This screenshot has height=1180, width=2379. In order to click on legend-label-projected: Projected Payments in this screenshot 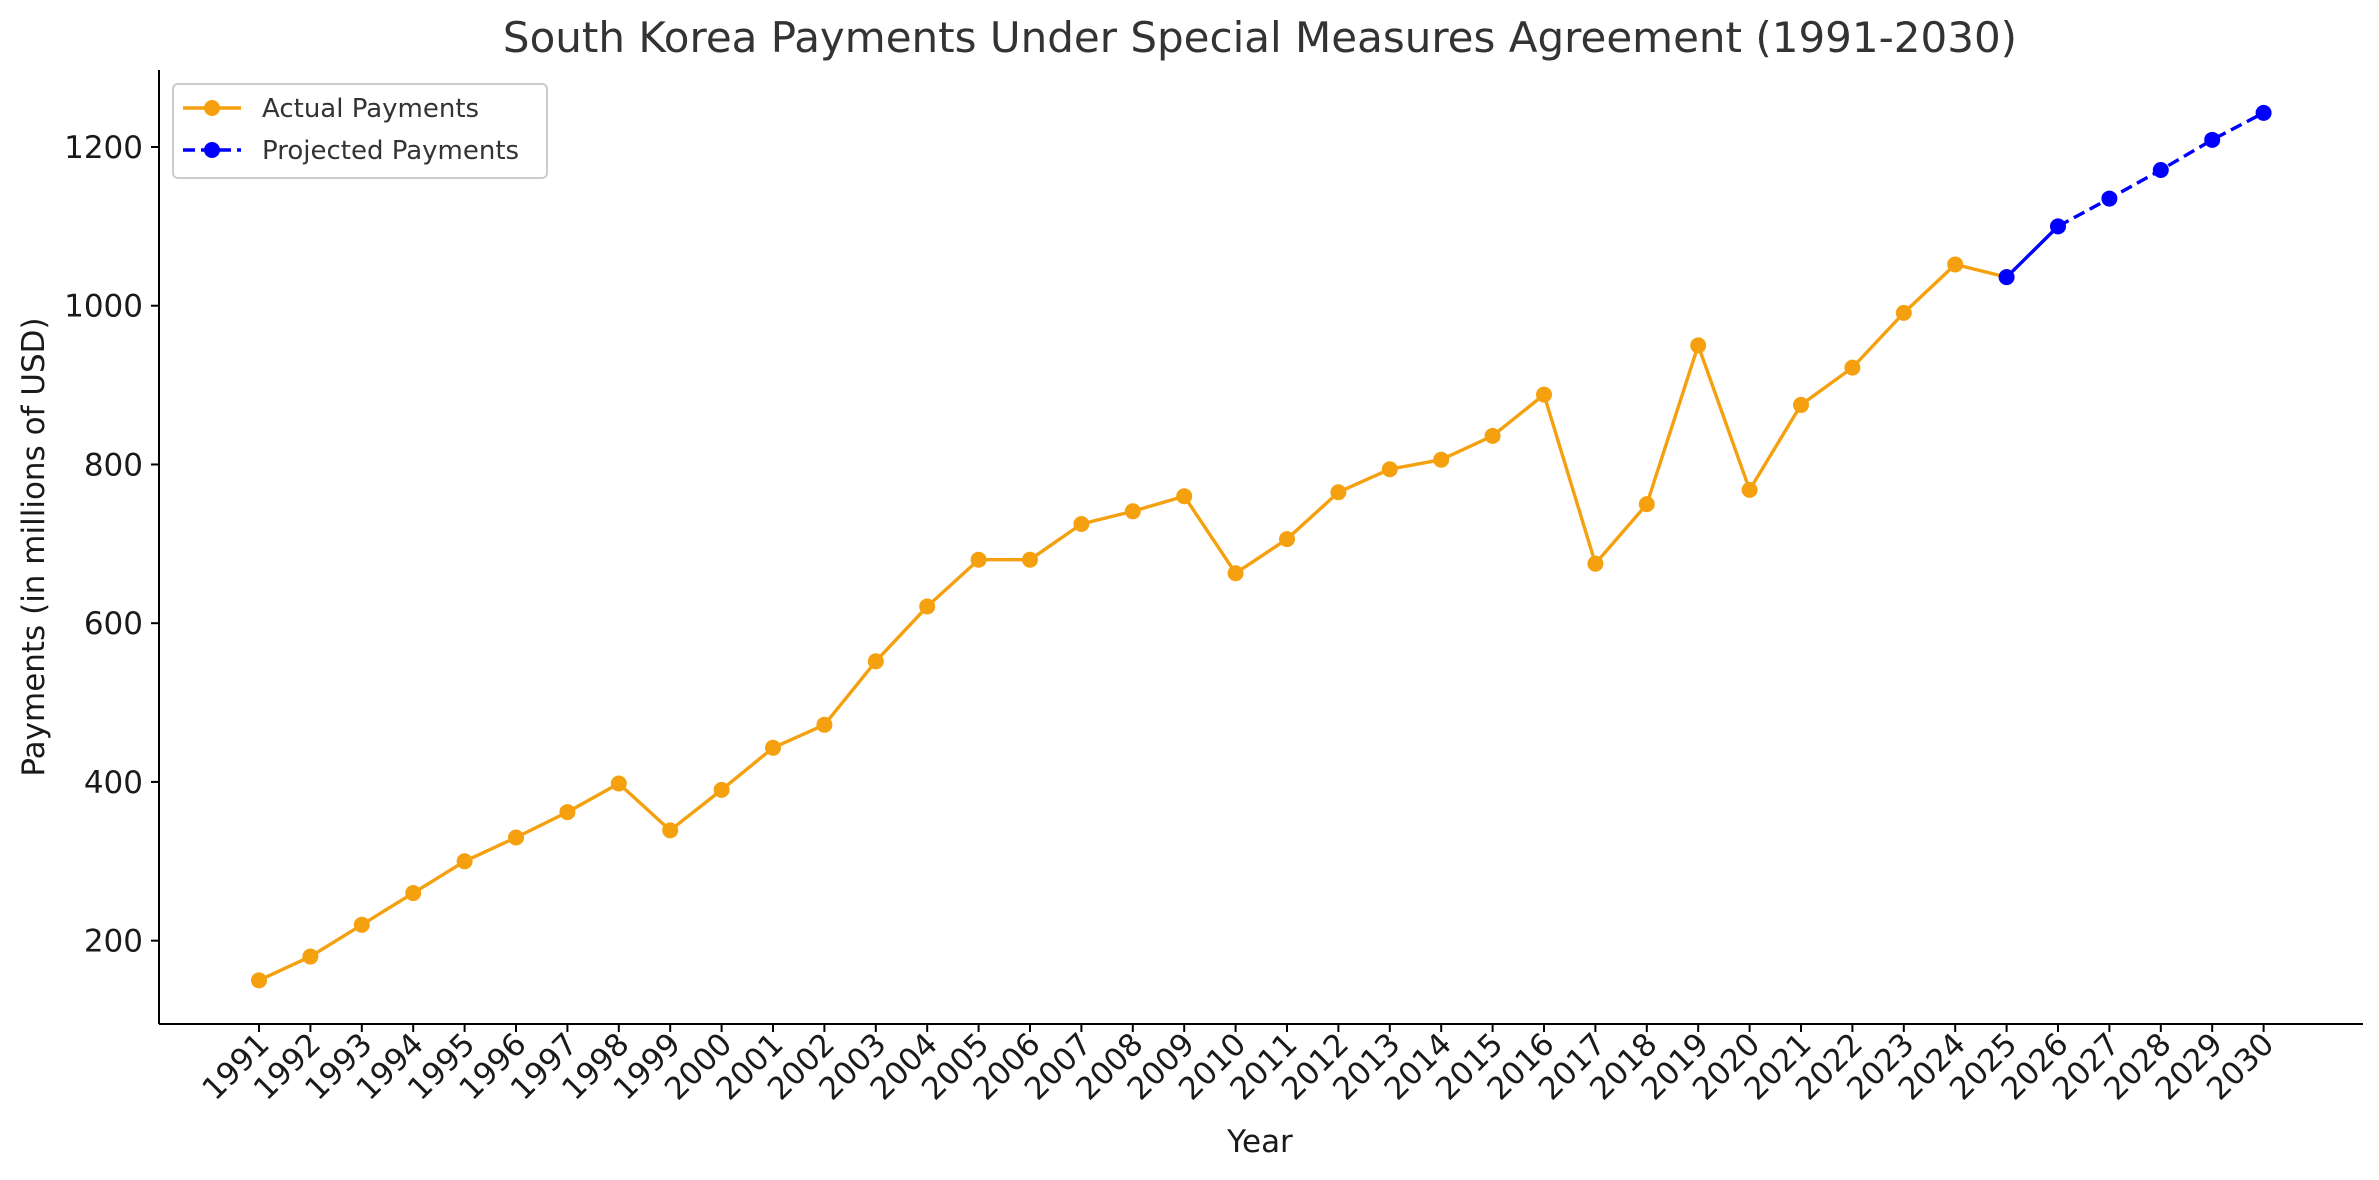, I will do `click(390, 151)`.